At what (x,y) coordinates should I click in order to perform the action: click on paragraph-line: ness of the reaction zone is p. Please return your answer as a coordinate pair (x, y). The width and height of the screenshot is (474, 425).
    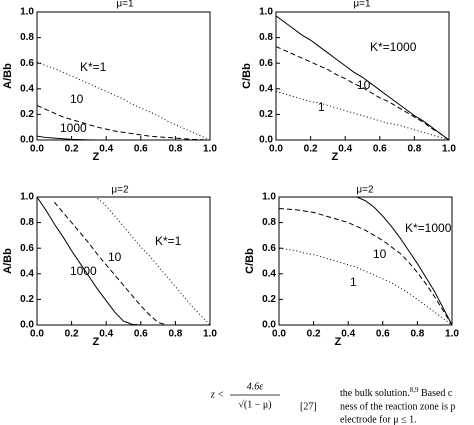
    Looking at the image, I should click on (398, 406).